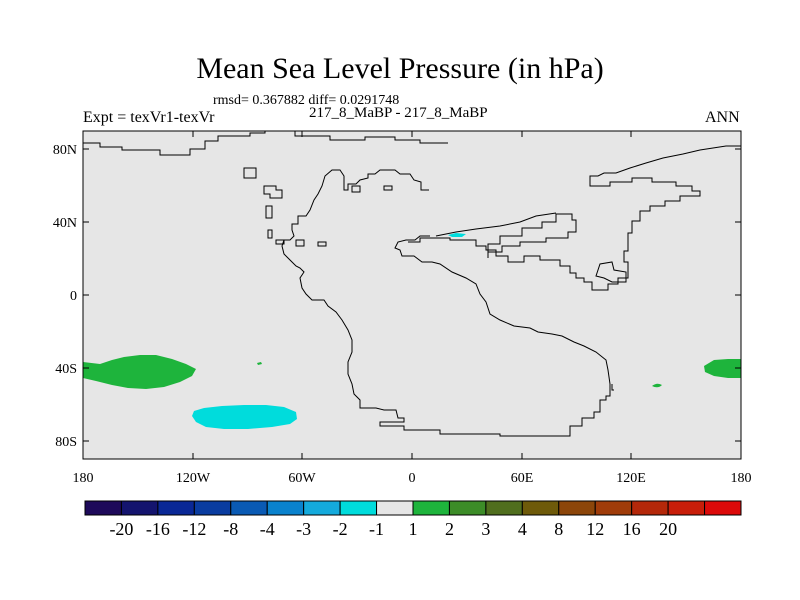 The height and width of the screenshot is (600, 800). I want to click on y-tick-label: 40S, so click(66, 369).